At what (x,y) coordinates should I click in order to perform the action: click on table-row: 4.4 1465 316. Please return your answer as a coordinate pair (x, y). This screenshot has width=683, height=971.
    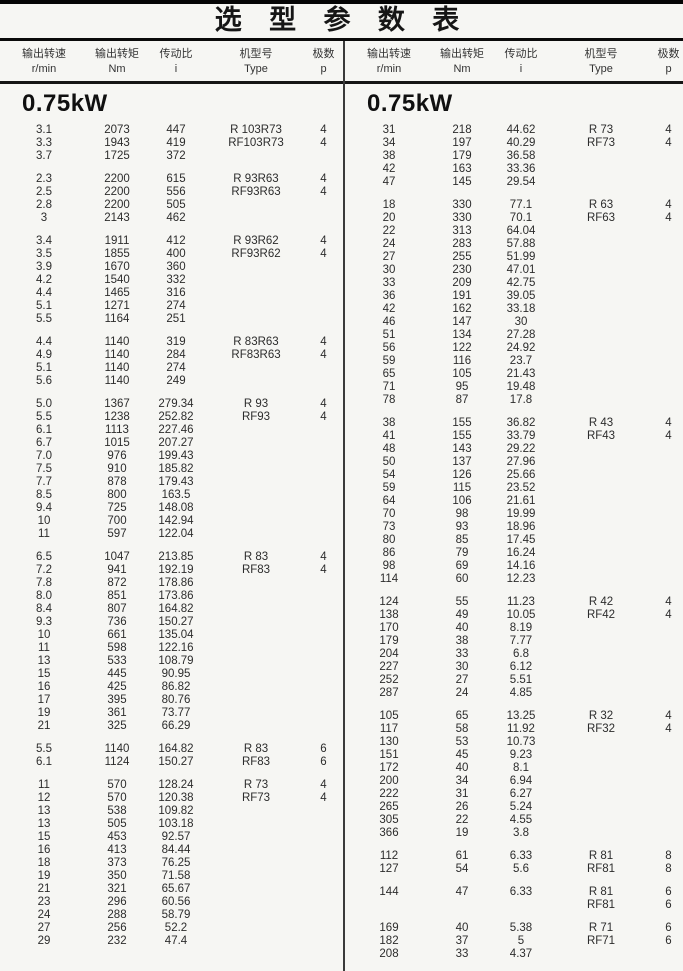
    Looking at the image, I should click on (171, 293).